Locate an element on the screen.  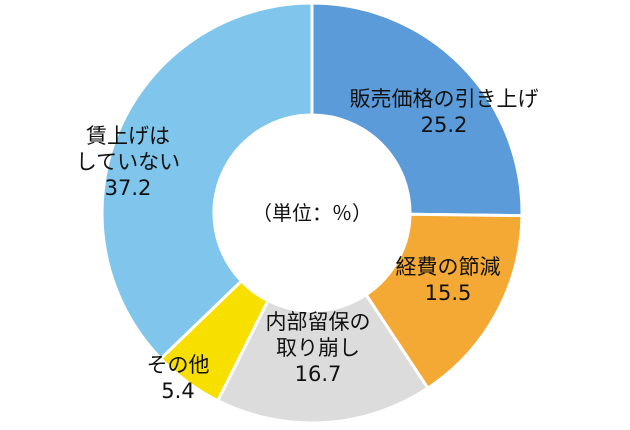
unit-label: （単位：％） is located at coordinates (312, 213).